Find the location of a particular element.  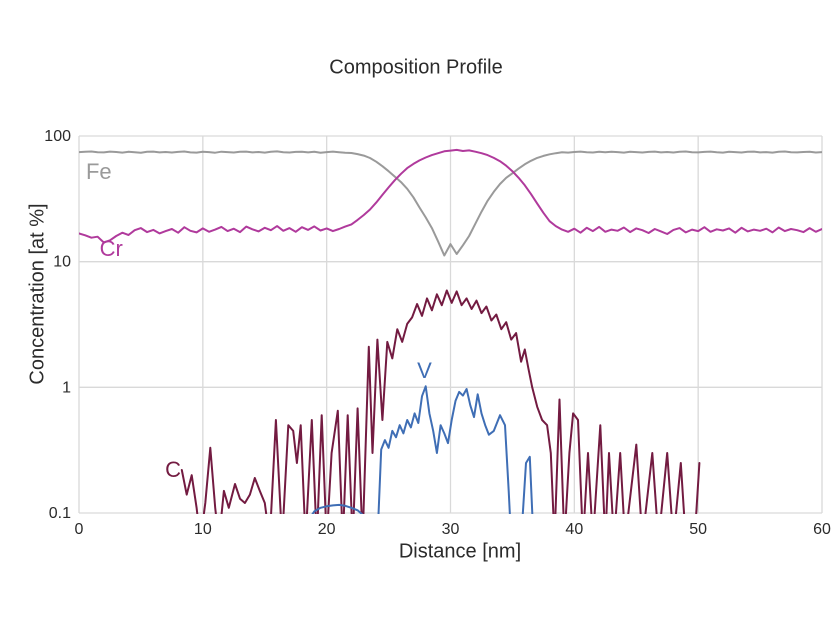

series-label-fe: Fe is located at coordinates (98, 171).